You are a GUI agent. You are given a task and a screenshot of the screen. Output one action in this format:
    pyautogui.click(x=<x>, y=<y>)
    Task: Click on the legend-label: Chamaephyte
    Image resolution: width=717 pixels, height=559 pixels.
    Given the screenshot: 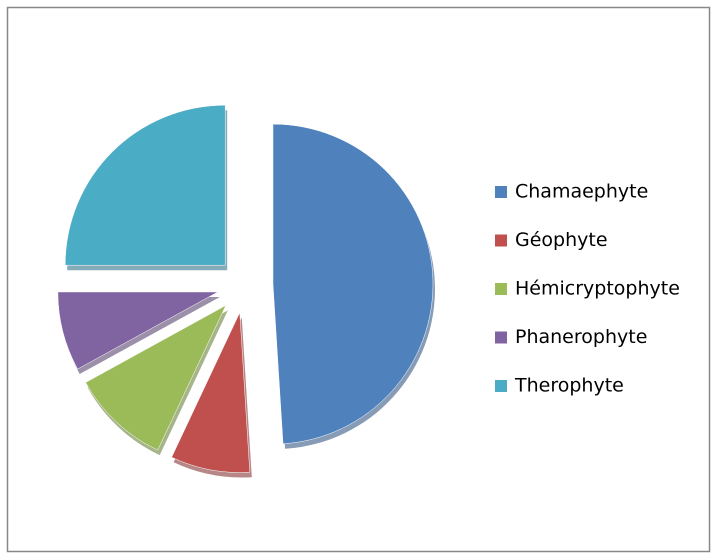 What is the action you would take?
    pyautogui.click(x=581, y=192)
    